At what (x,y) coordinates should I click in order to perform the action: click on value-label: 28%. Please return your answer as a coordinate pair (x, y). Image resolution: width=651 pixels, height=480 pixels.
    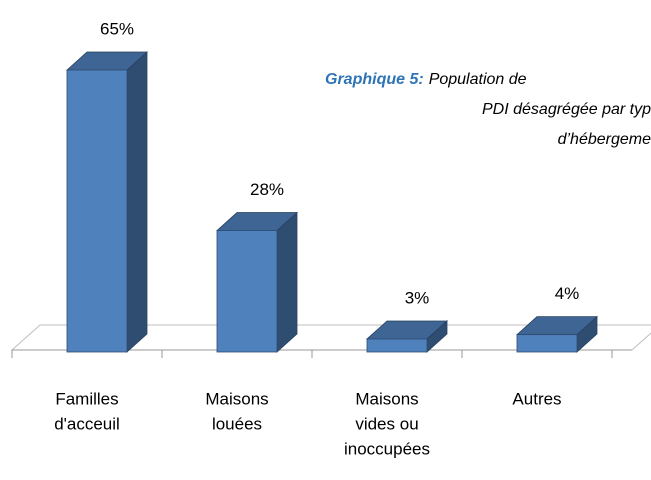
    Looking at the image, I should click on (267, 189).